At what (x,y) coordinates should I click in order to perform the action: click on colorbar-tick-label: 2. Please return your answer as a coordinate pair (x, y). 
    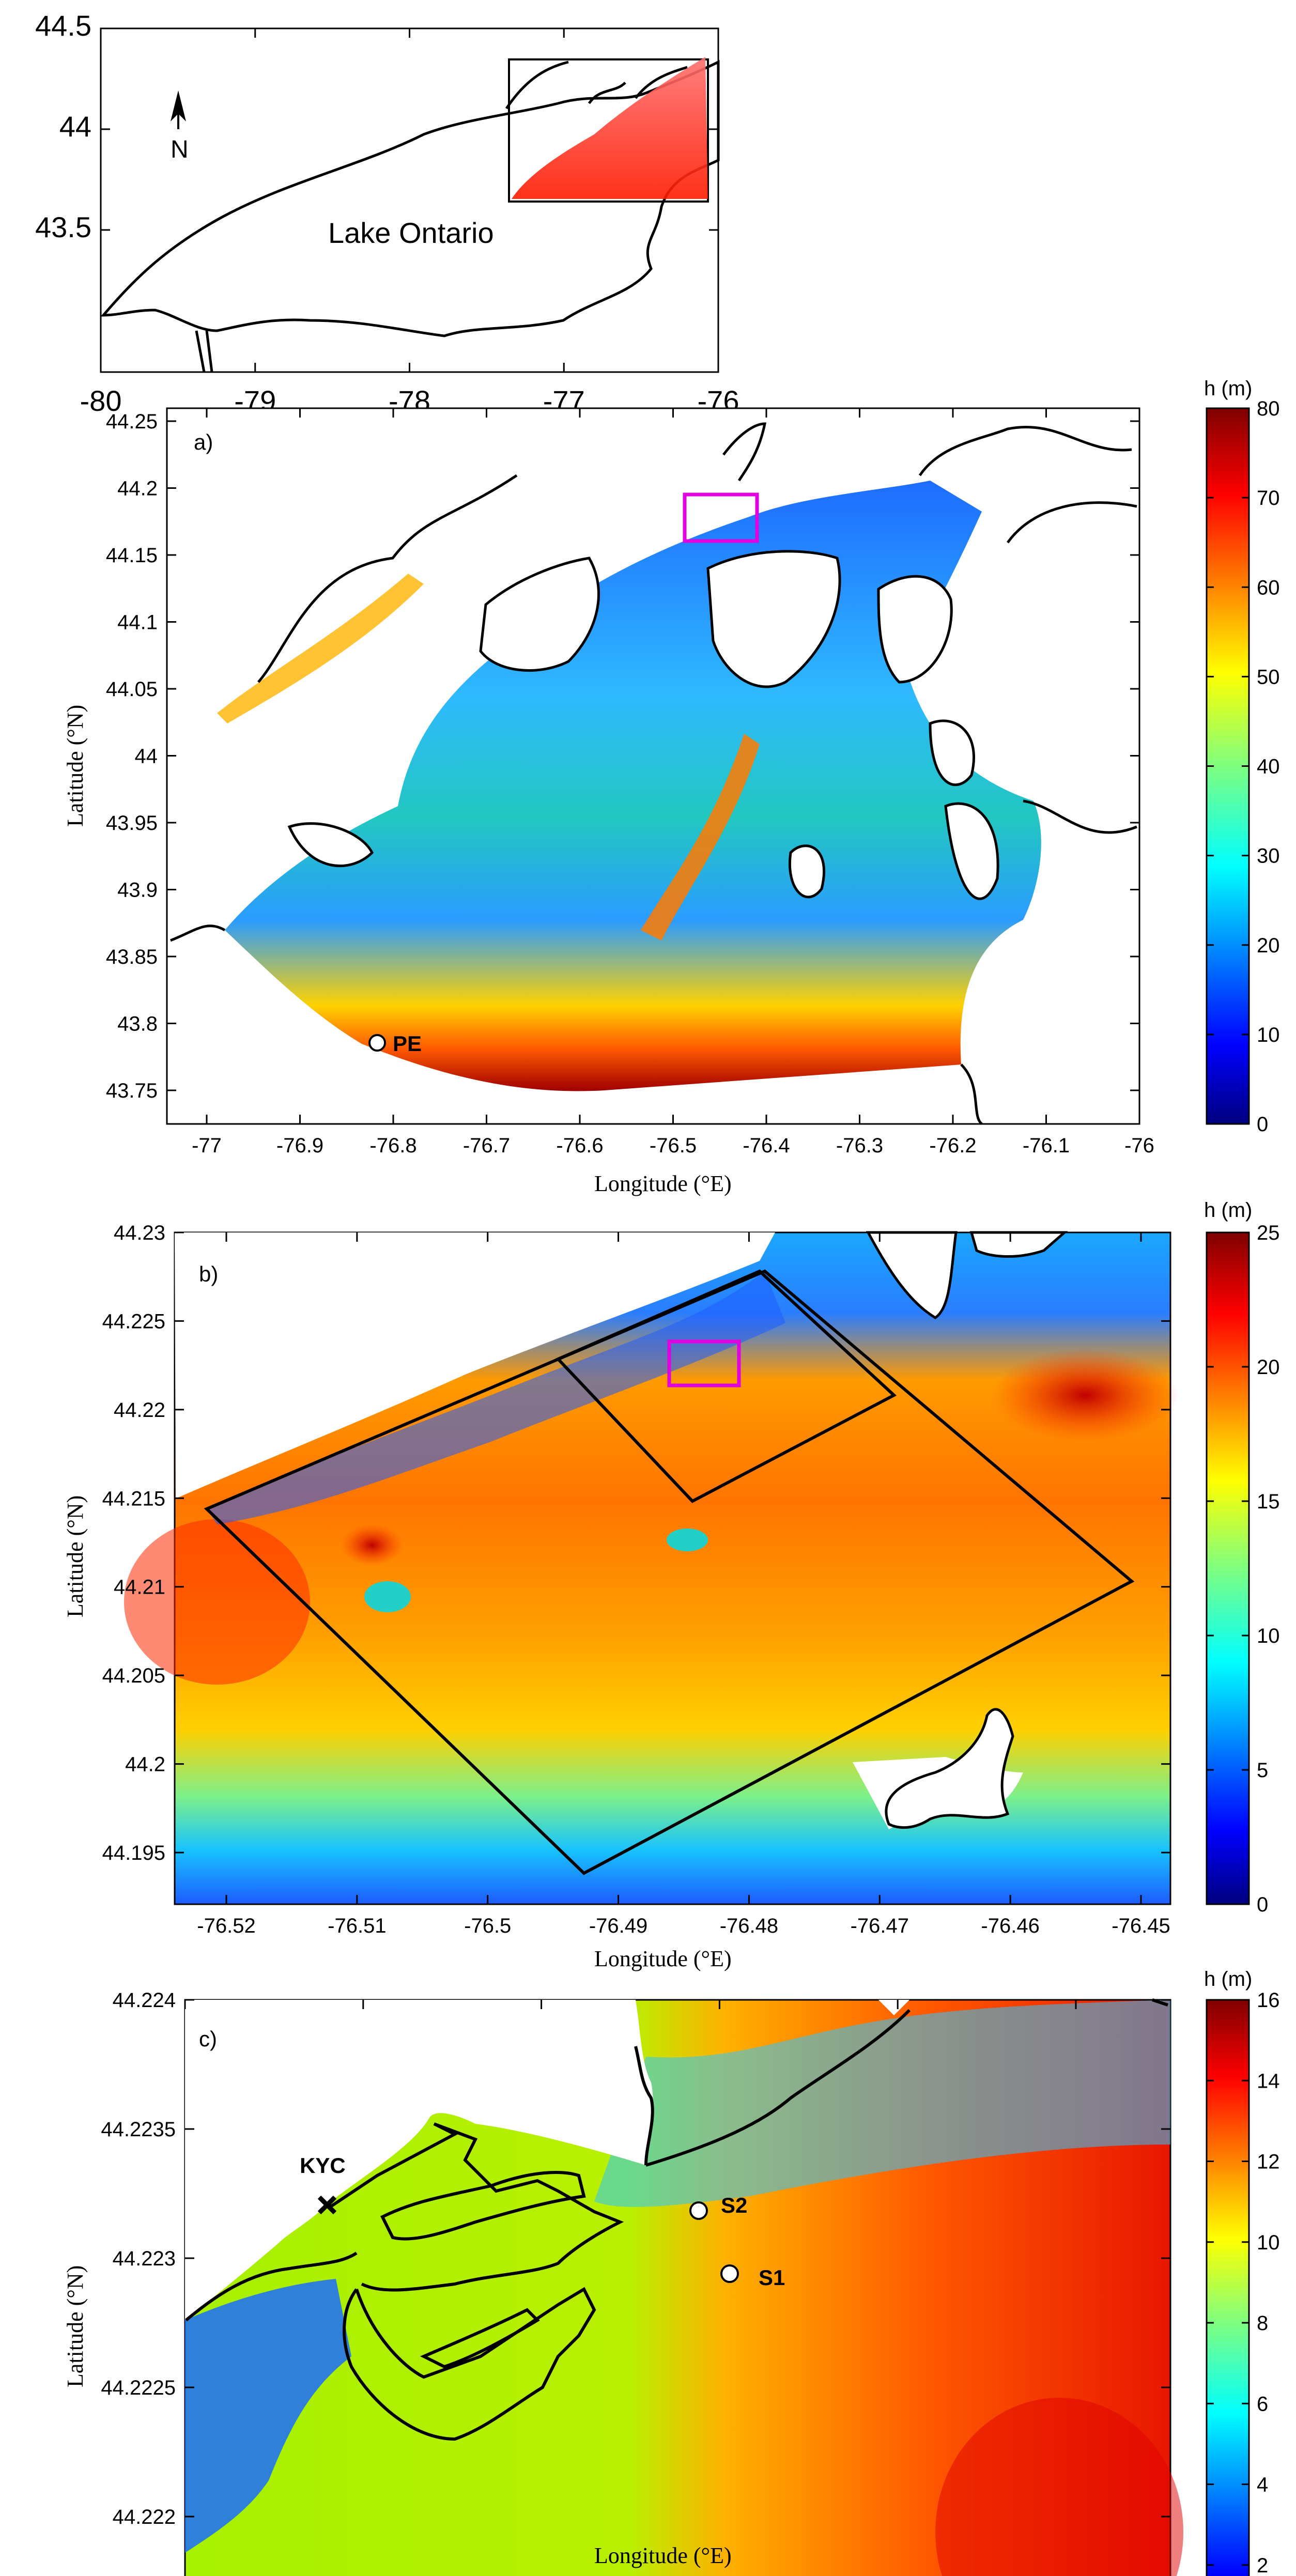
    Looking at the image, I should click on (1262, 2565).